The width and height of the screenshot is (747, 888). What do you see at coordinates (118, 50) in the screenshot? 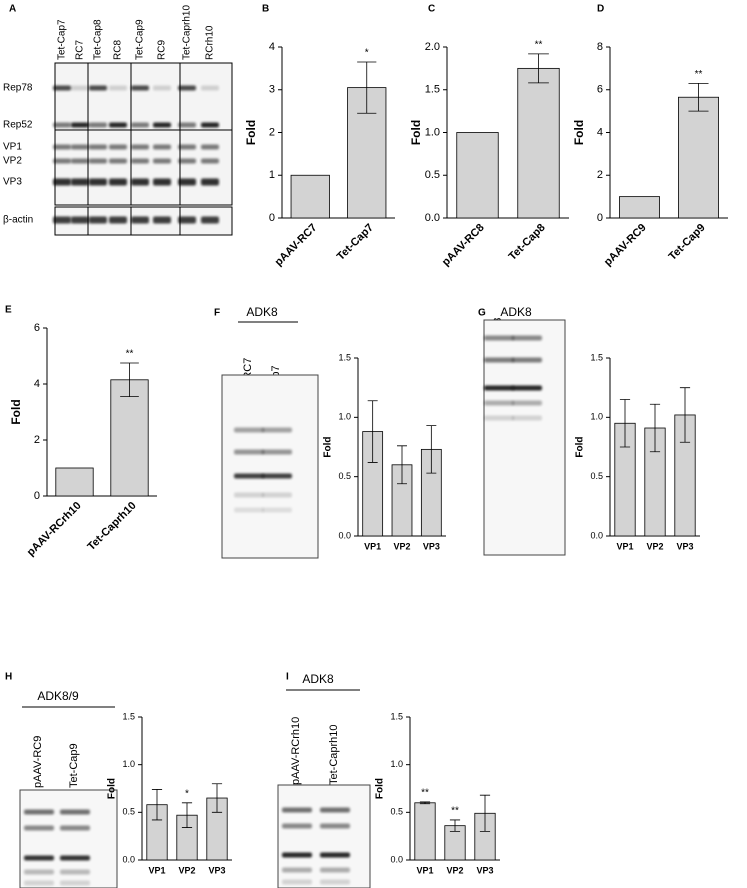
I see `lane-label: RC8` at bounding box center [118, 50].